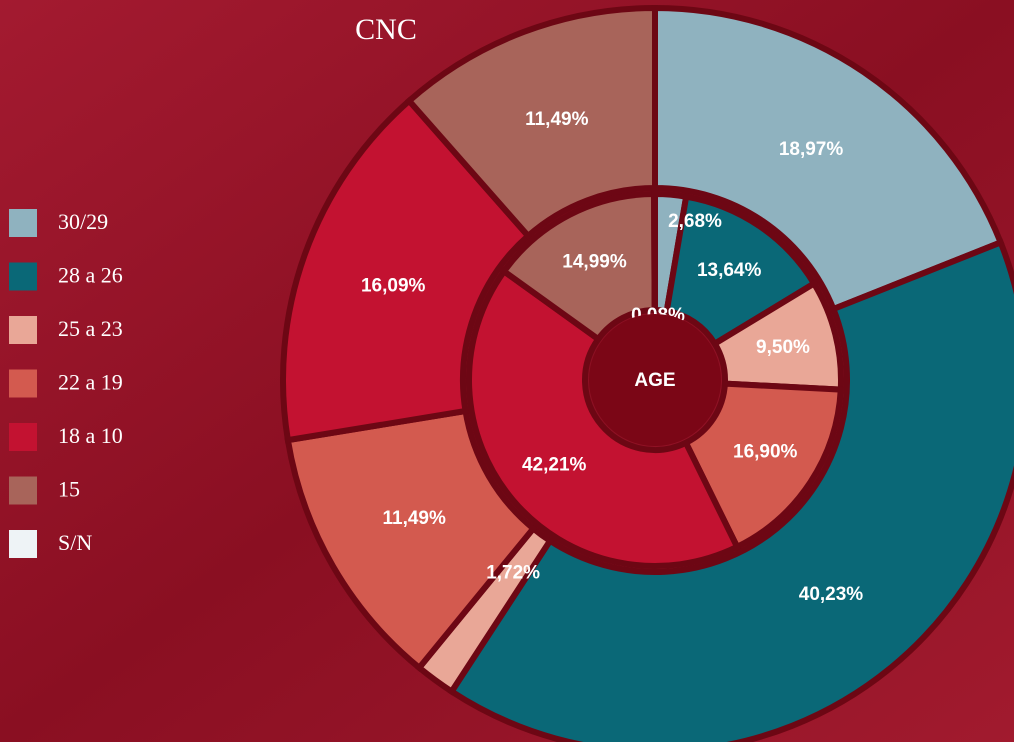 This screenshot has height=742, width=1014. I want to click on data-label: 14,99%, so click(594, 262).